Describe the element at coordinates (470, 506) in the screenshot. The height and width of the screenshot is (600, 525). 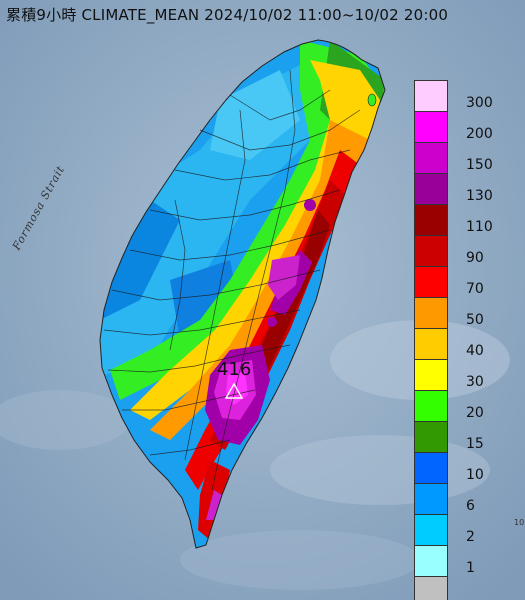
I see `legend-label: 6` at that location.